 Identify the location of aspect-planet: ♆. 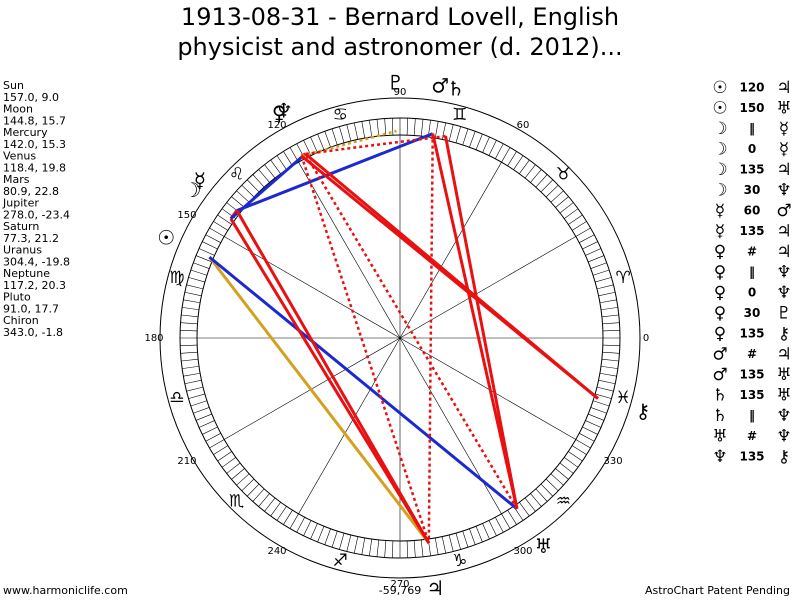
(783, 416).